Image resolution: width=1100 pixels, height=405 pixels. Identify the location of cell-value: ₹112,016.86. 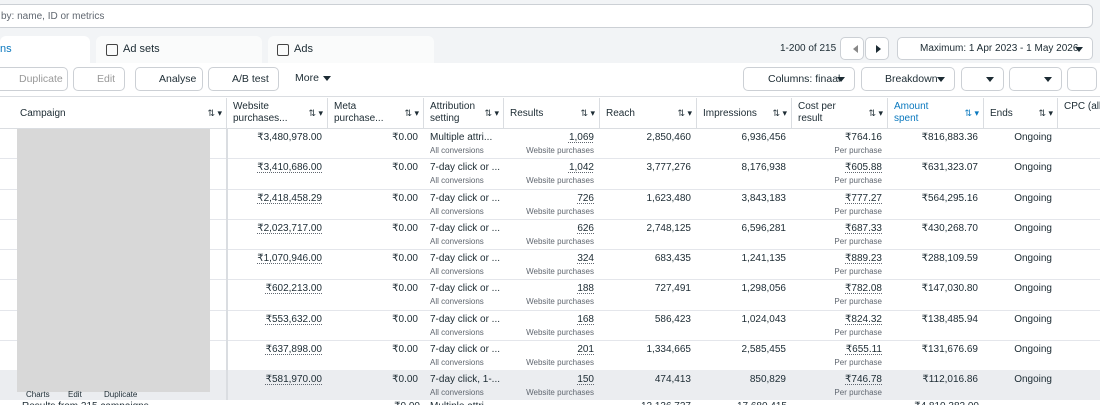
(950, 379).